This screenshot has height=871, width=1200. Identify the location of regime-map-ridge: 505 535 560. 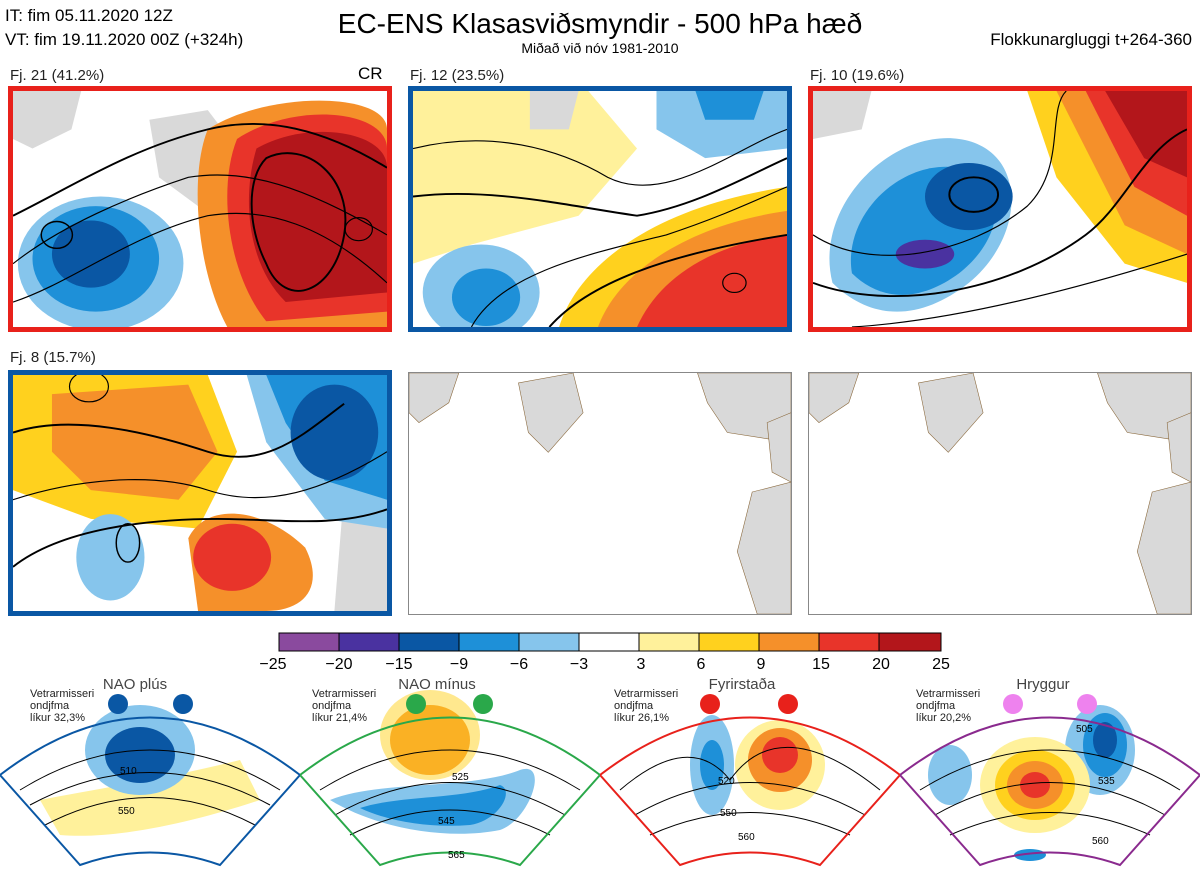
(1050, 780).